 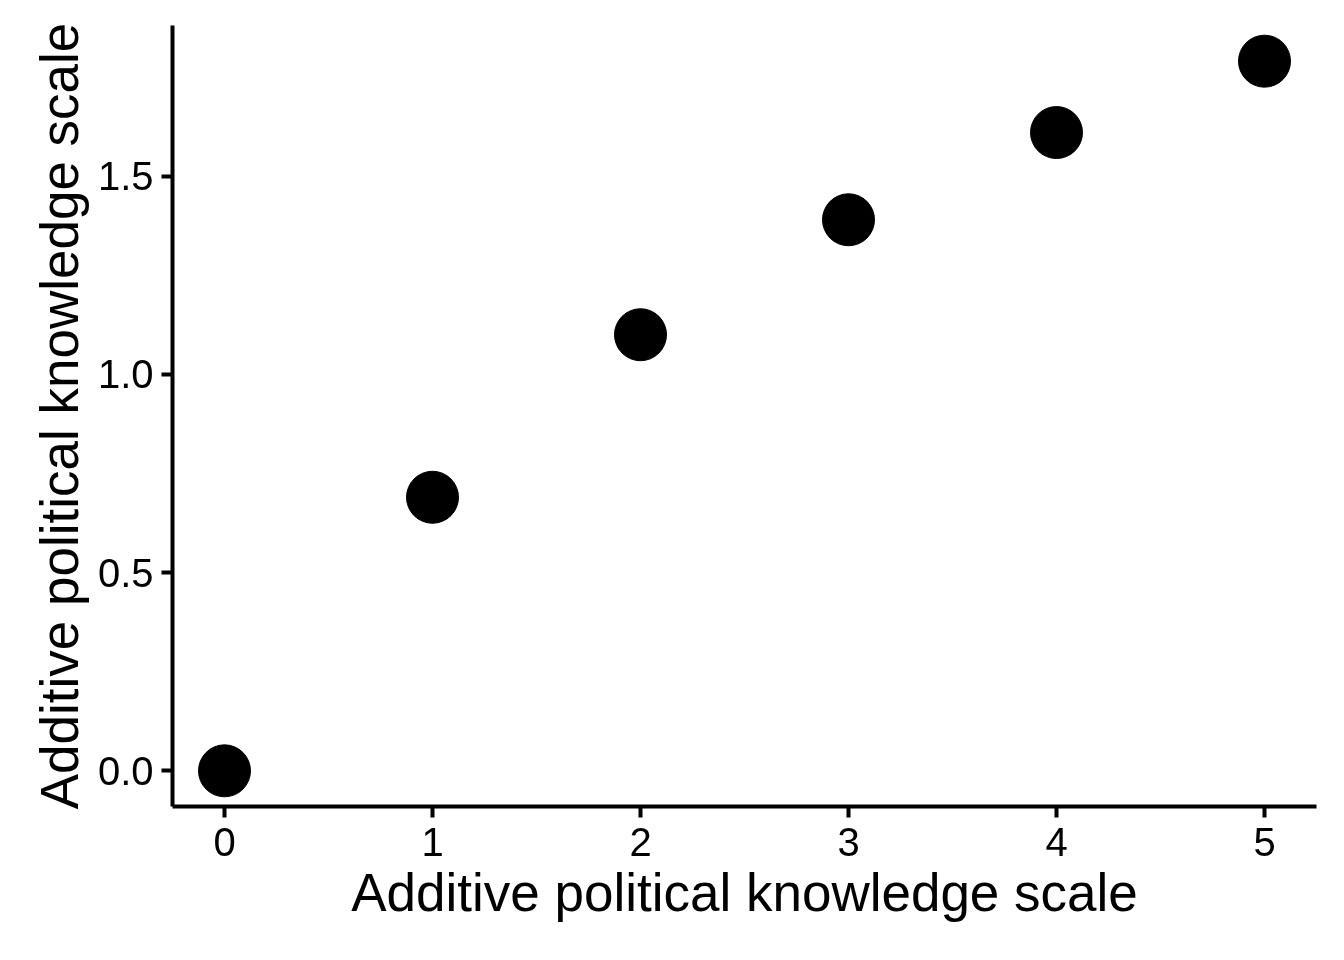 I want to click on x-tick-label: 5, so click(x=1264, y=841).